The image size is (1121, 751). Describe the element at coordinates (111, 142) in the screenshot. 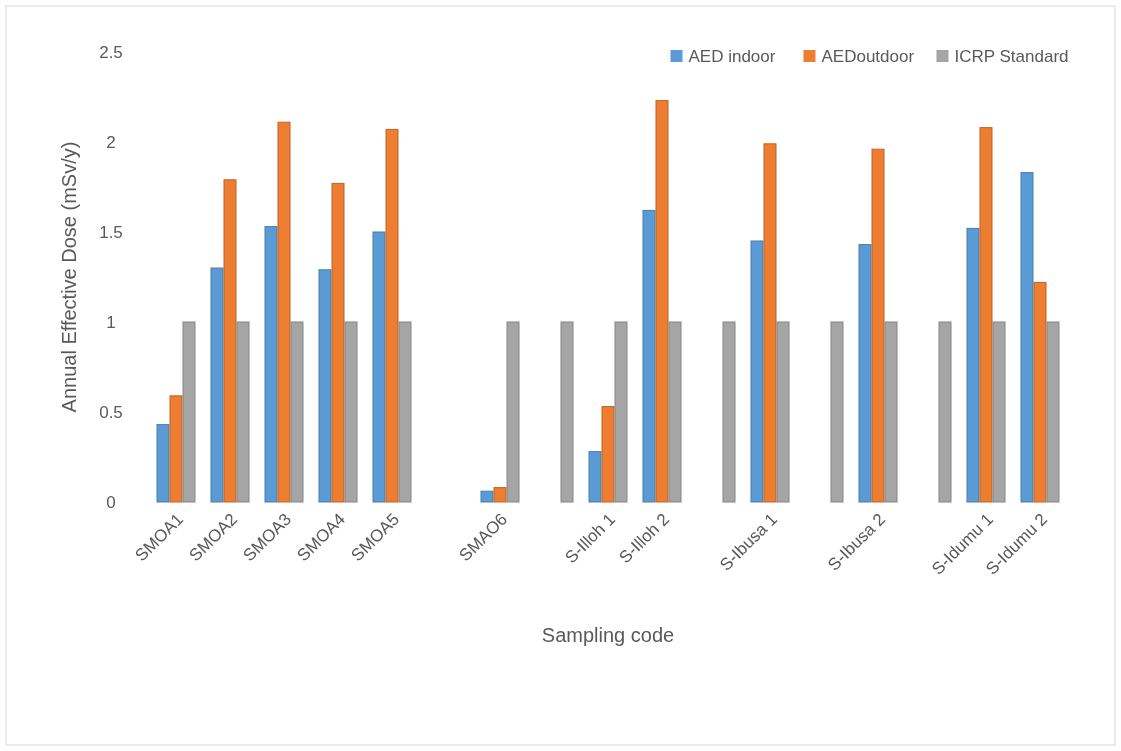

I see `y-tick-label: 2` at that location.